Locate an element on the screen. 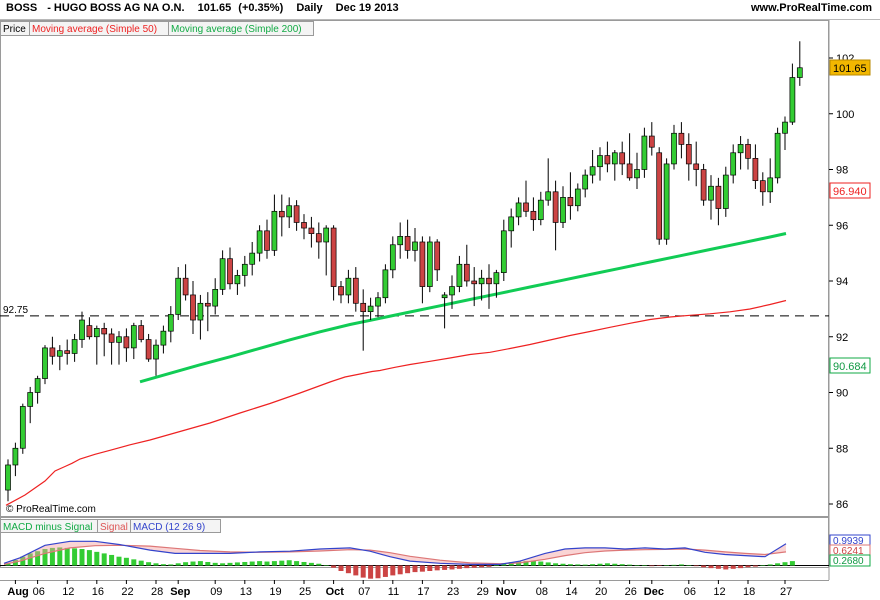 This screenshot has width=880, height=600. signal-line is located at coordinates (395, 554).